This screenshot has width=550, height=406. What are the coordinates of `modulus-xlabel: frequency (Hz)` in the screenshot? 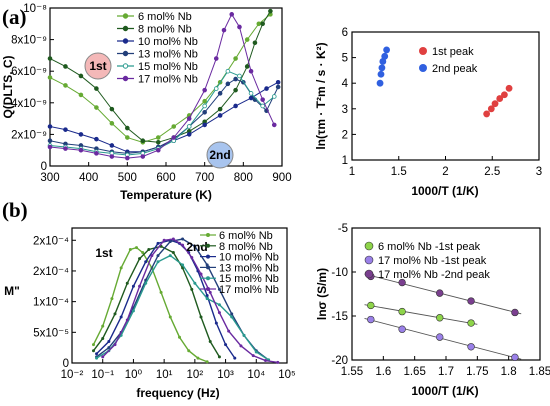 It's located at (177, 393).